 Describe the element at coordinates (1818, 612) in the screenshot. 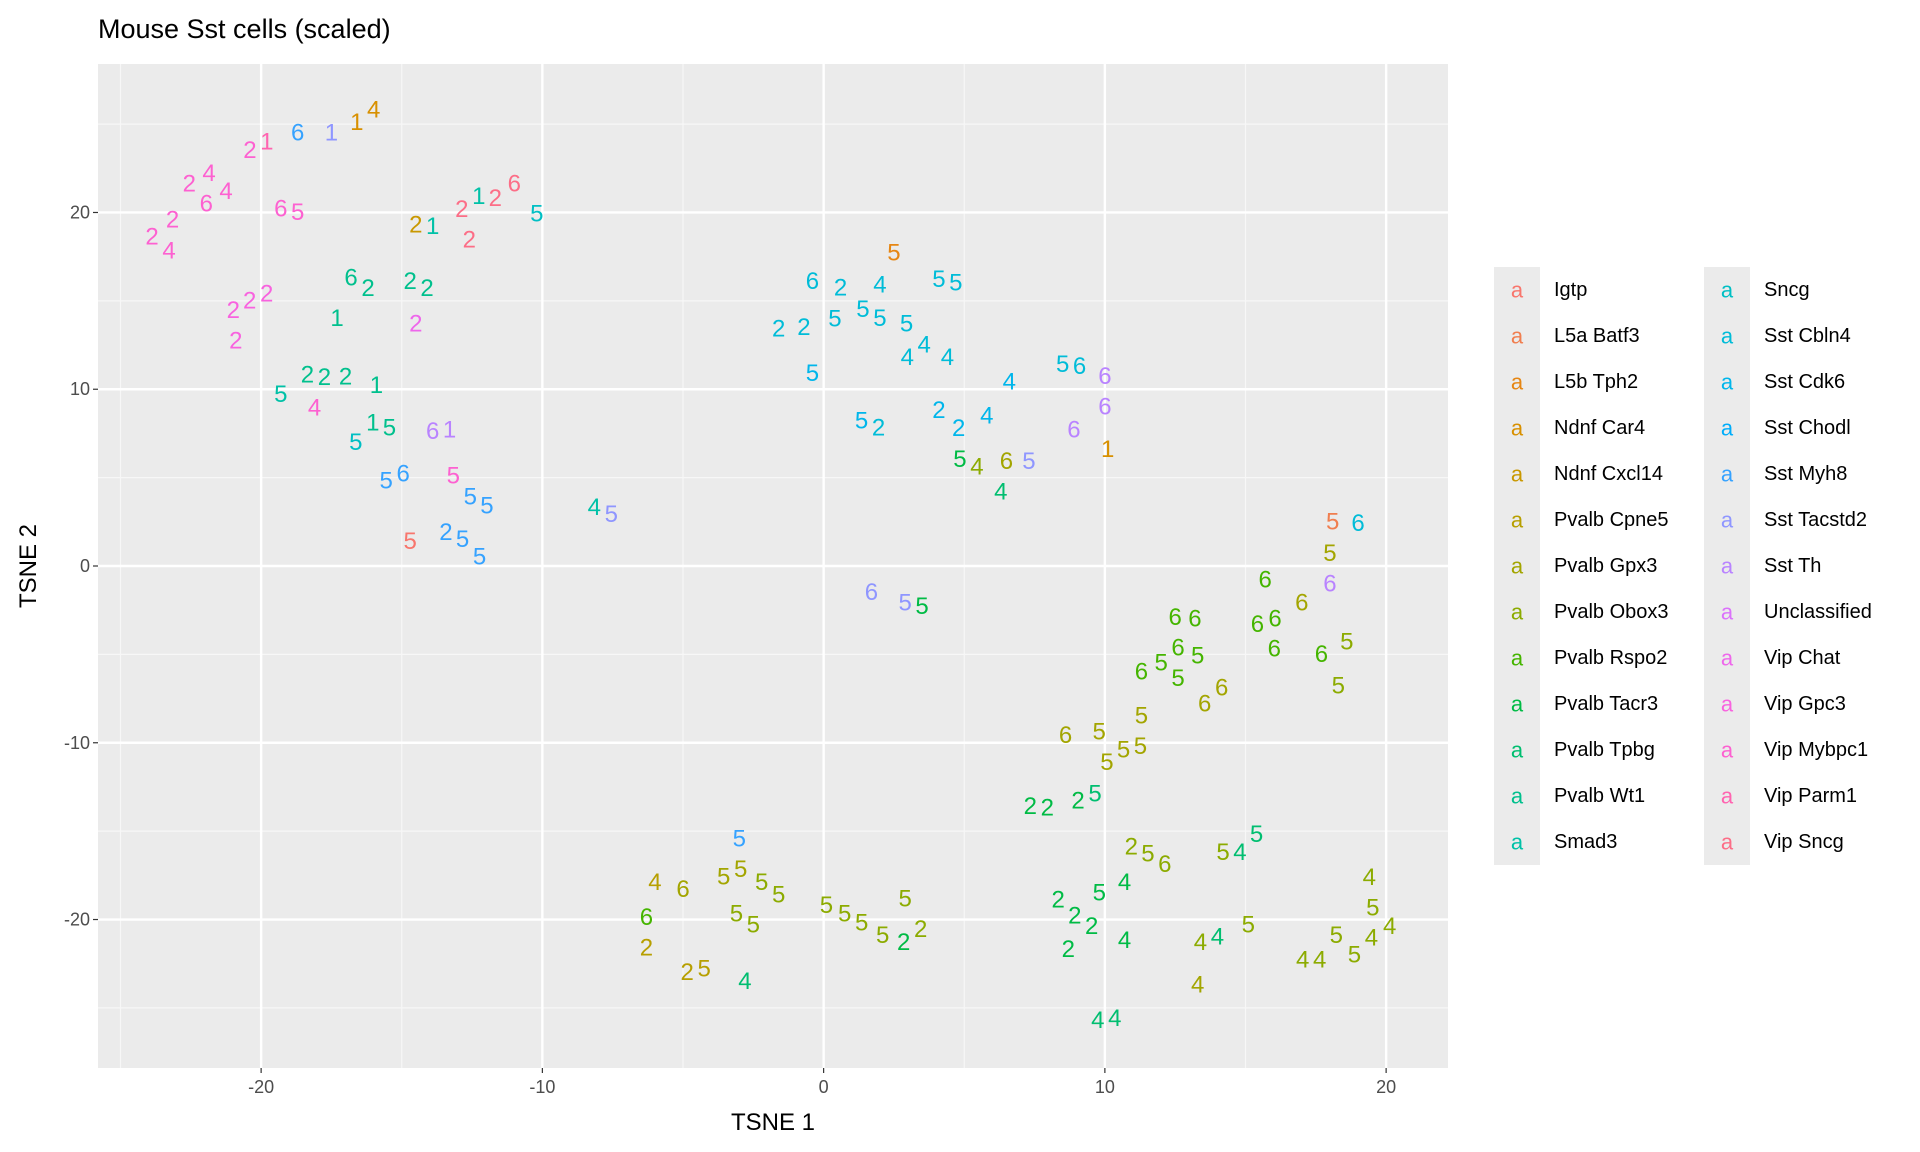

I see `legend-label: Unclassified` at that location.